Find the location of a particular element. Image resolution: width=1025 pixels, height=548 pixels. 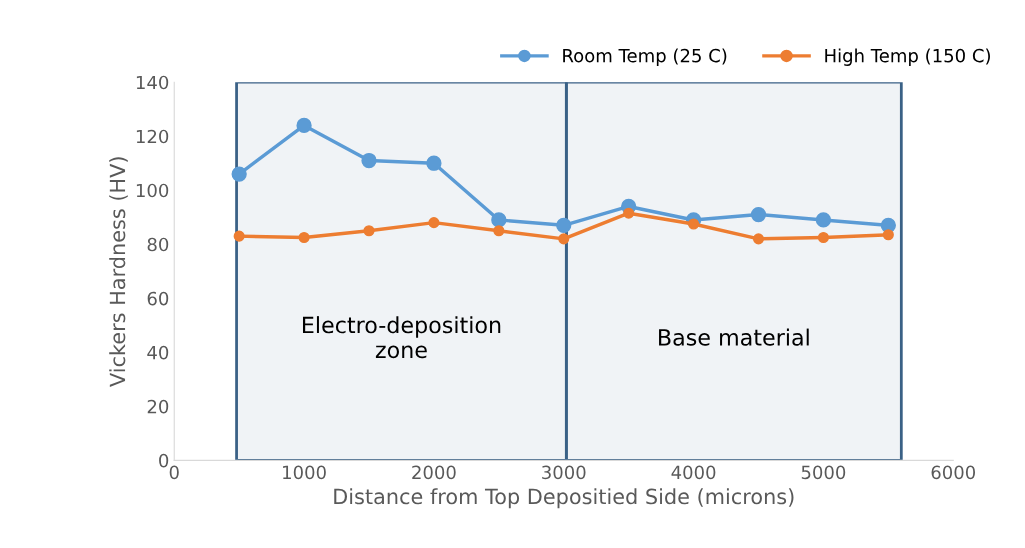

x-tick-label: 3000 is located at coordinates (564, 472).